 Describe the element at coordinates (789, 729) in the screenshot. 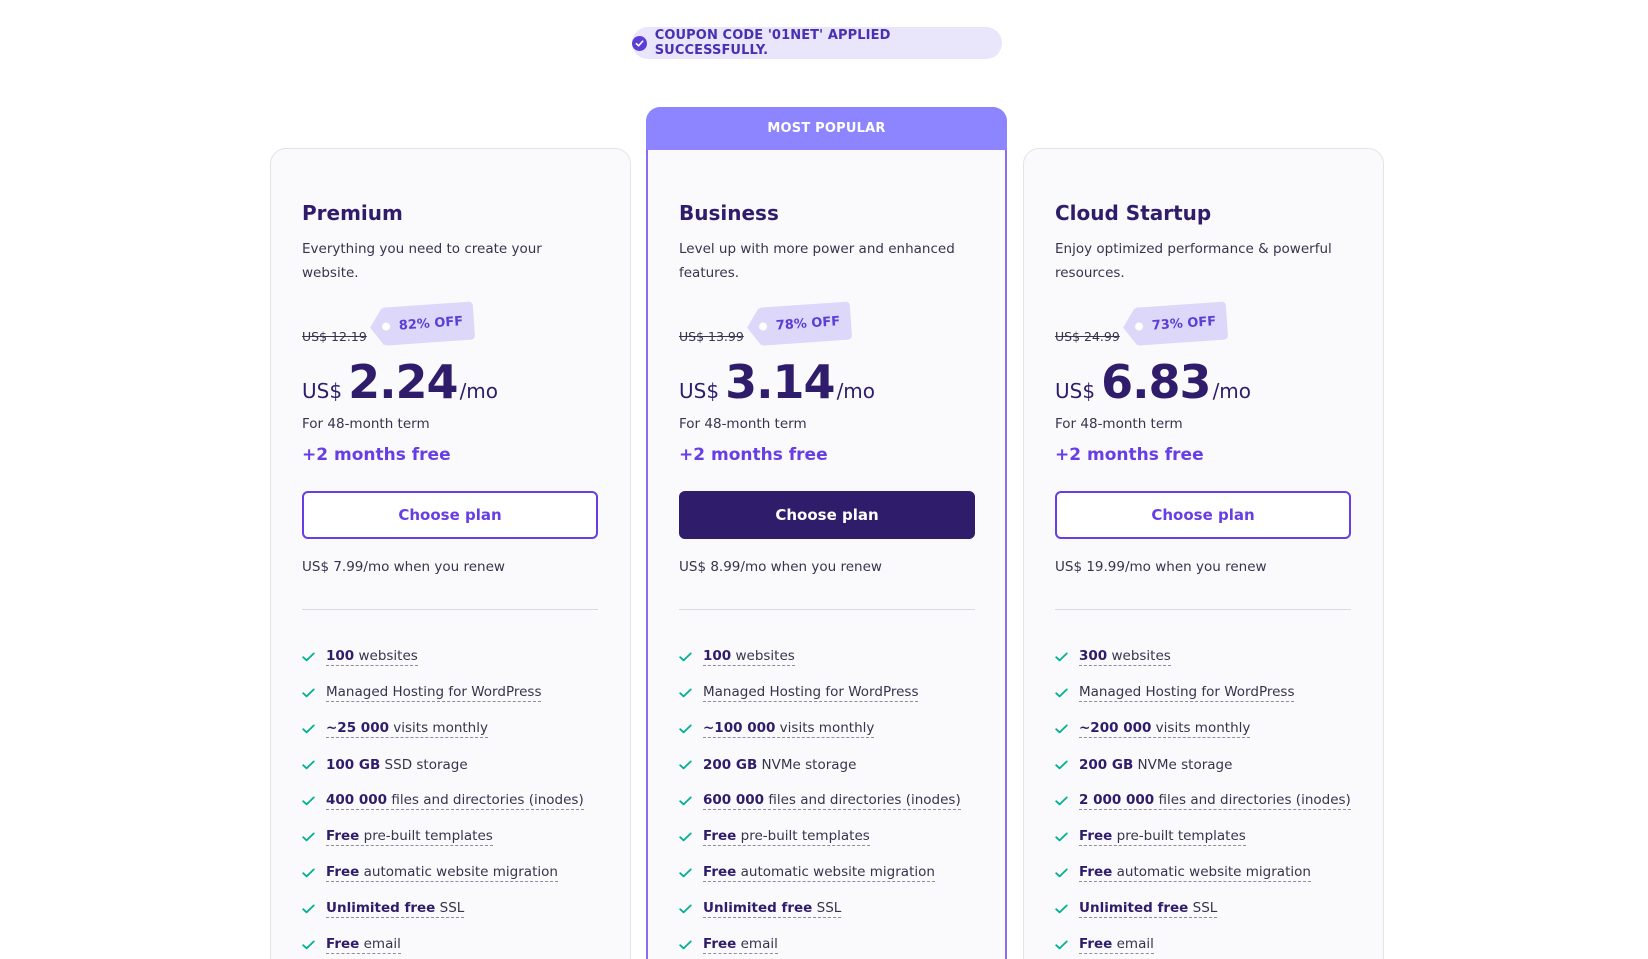

I see `feature-text: ~100 000 visits monthly` at that location.